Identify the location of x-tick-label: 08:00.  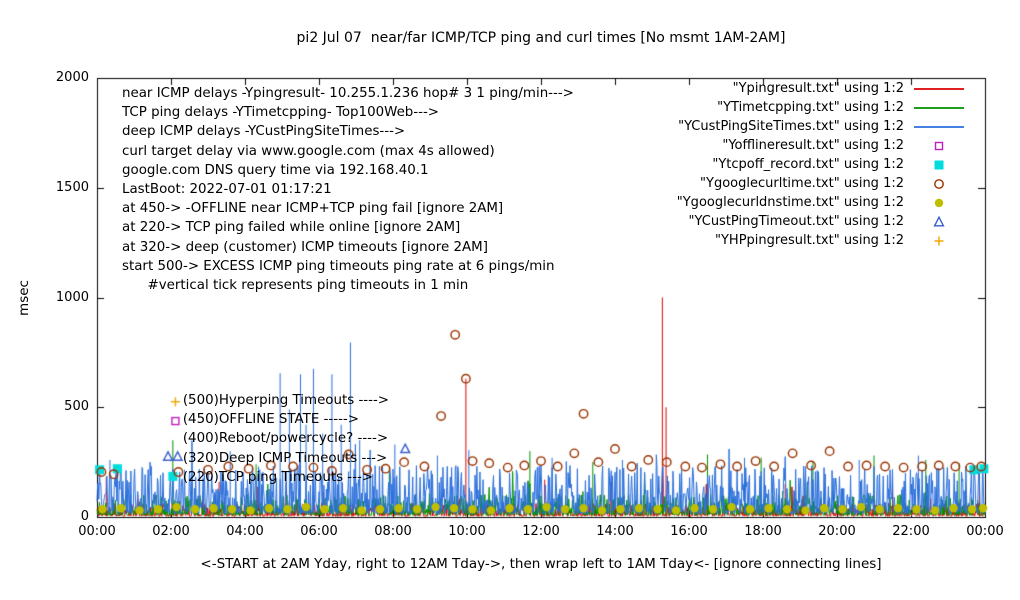
(393, 531).